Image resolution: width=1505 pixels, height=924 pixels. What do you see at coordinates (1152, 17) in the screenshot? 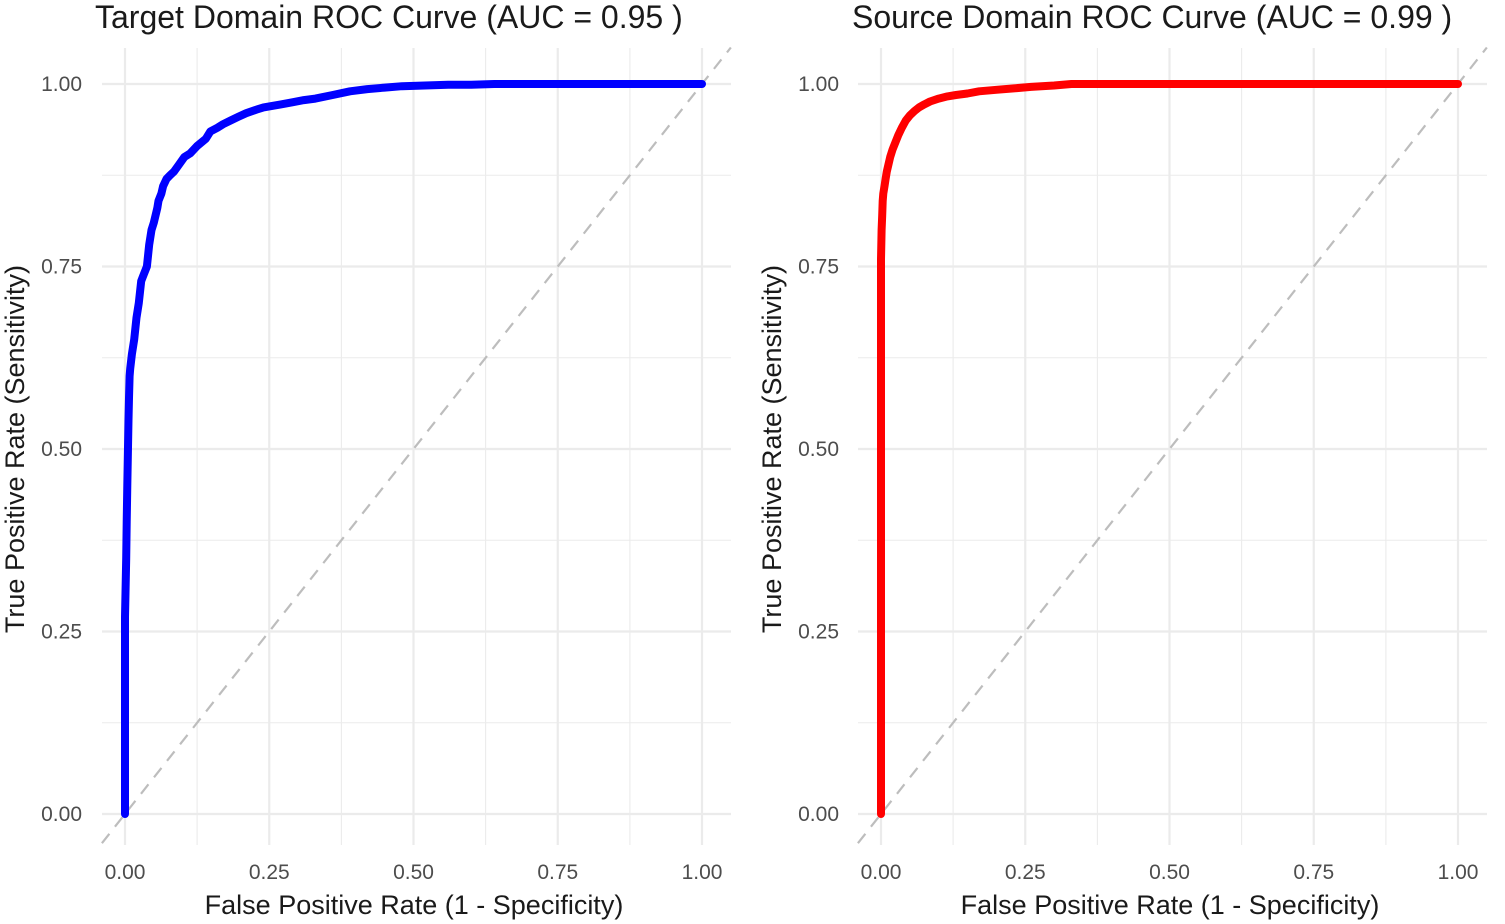
I see `chart-title: Source Domain ROC Curve (AUC = 0.99 )` at bounding box center [1152, 17].